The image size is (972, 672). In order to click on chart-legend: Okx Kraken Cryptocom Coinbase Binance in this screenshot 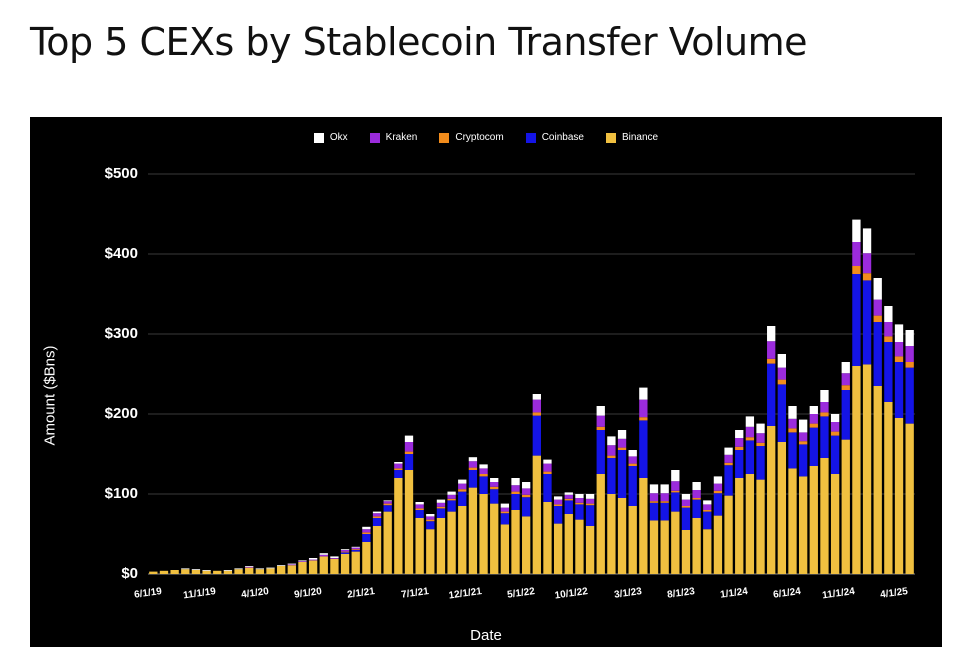, I will do `click(486, 137)`.